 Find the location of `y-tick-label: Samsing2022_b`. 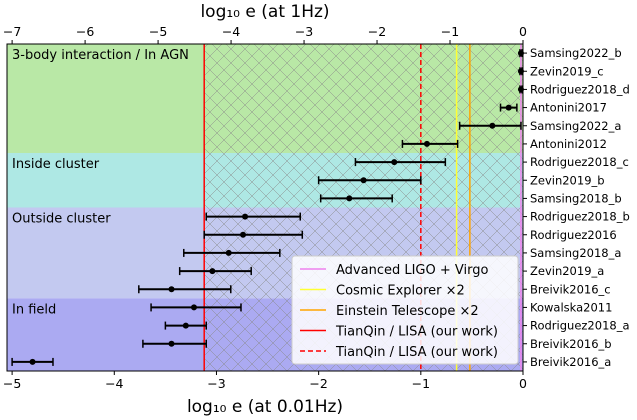

y-tick-label: Samsing2022_b is located at coordinates (576, 53).